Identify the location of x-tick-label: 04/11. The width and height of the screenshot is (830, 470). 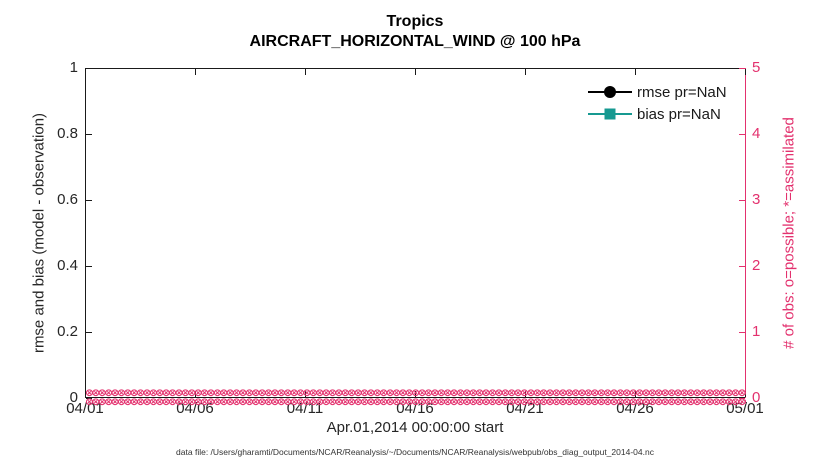
(305, 408).